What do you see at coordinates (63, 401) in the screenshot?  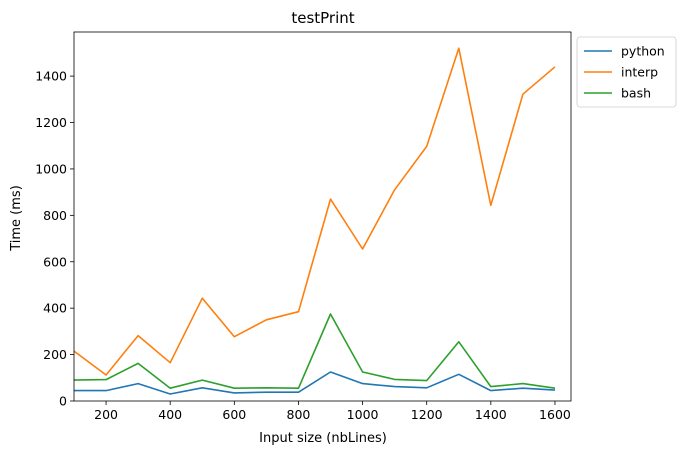 I see `y-tick-label: 0` at bounding box center [63, 401].